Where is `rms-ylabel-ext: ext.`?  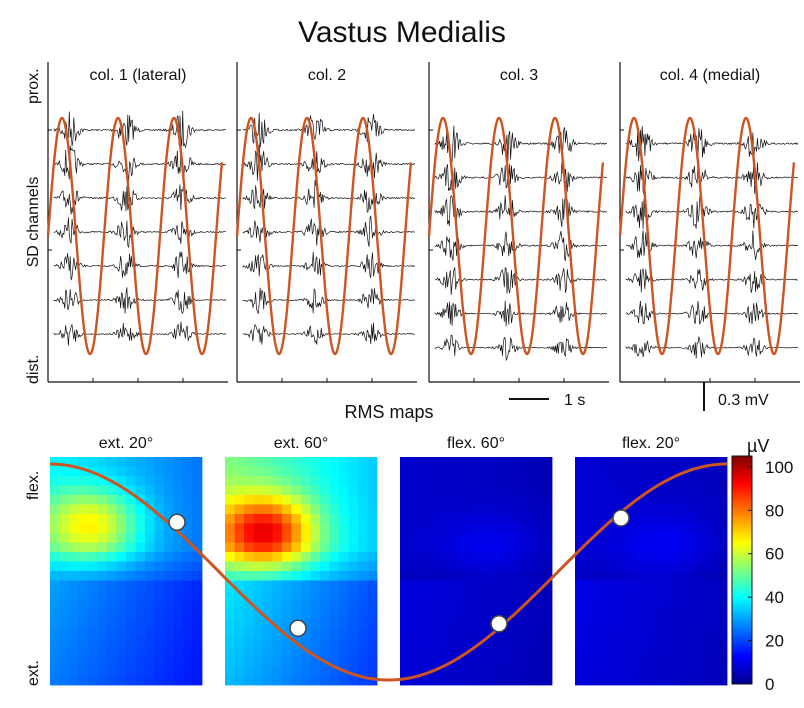 rms-ylabel-ext: ext. is located at coordinates (33, 673).